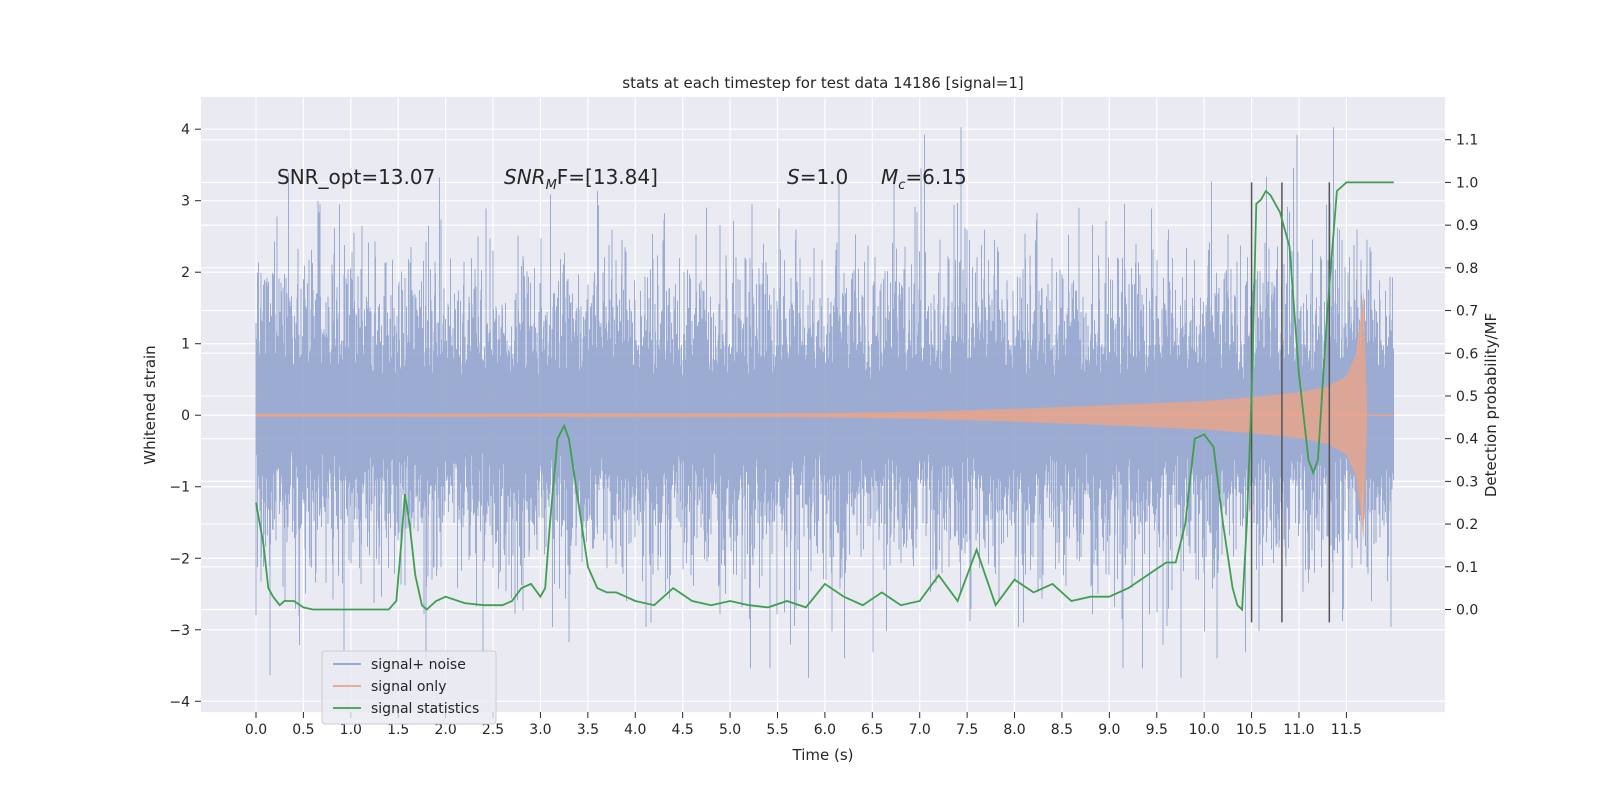 The width and height of the screenshot is (1600, 800). I want to click on x-tick-label: 3.5, so click(588, 730).